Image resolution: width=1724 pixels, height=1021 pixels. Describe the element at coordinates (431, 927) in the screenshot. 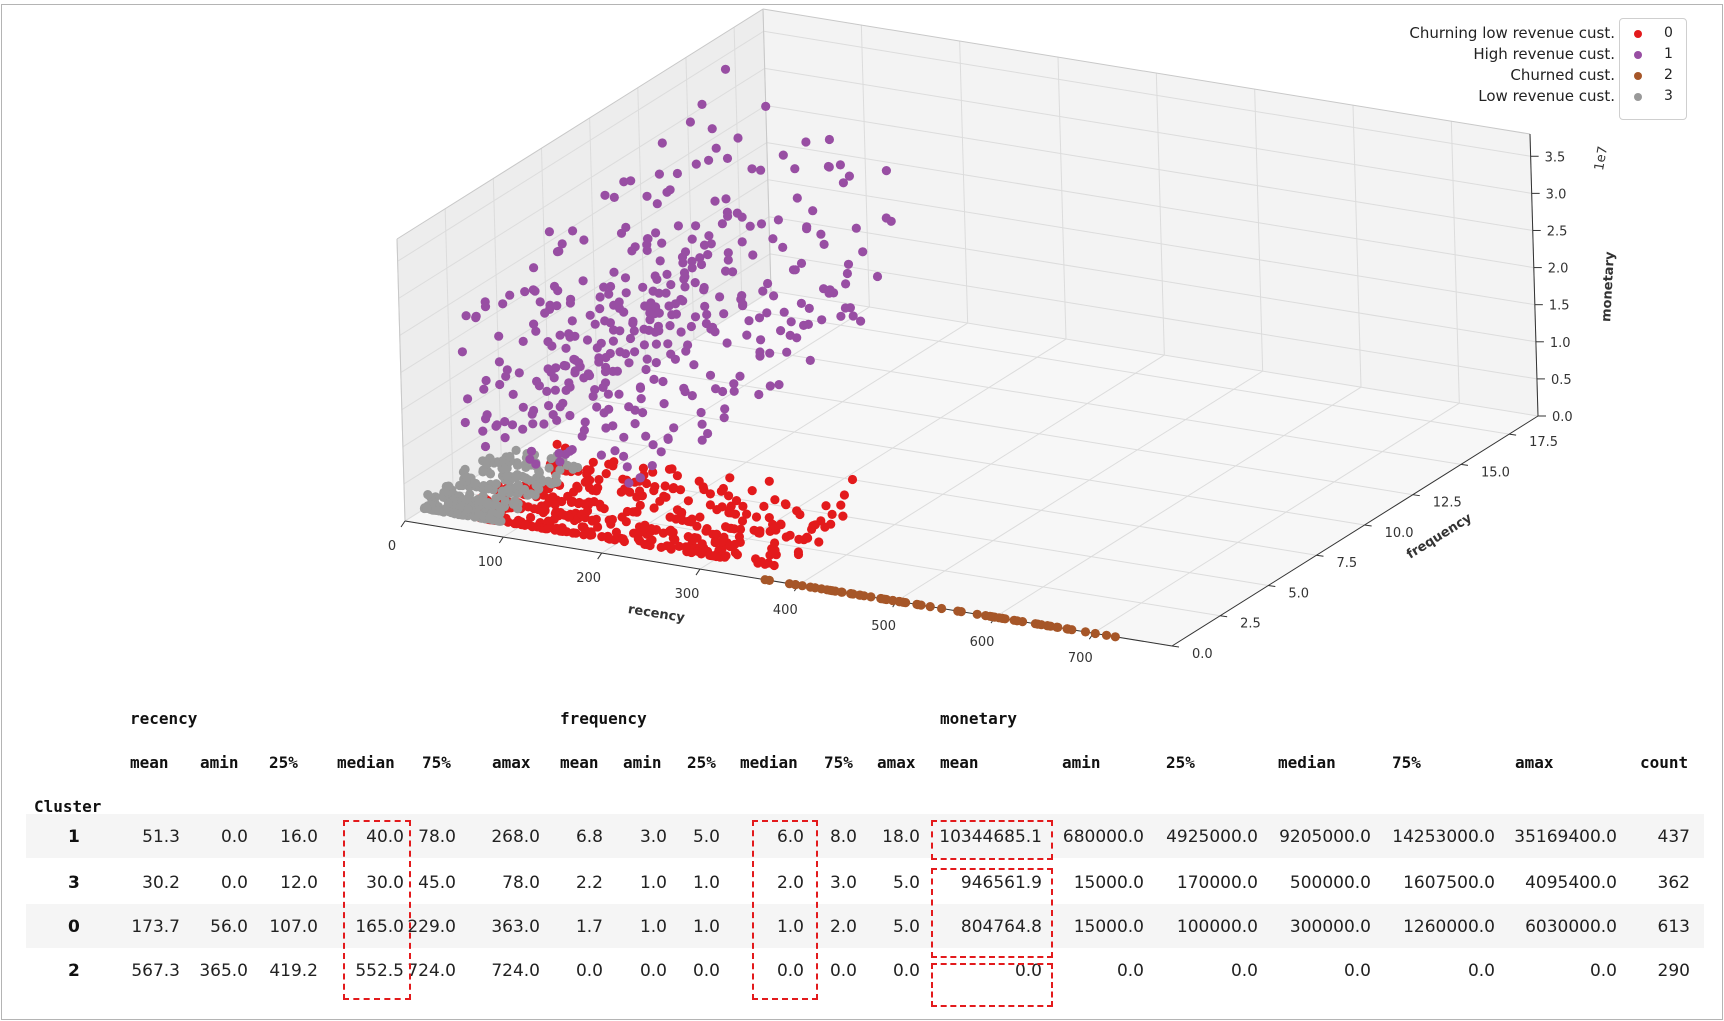

I see `table-cell: 229.0` at that location.